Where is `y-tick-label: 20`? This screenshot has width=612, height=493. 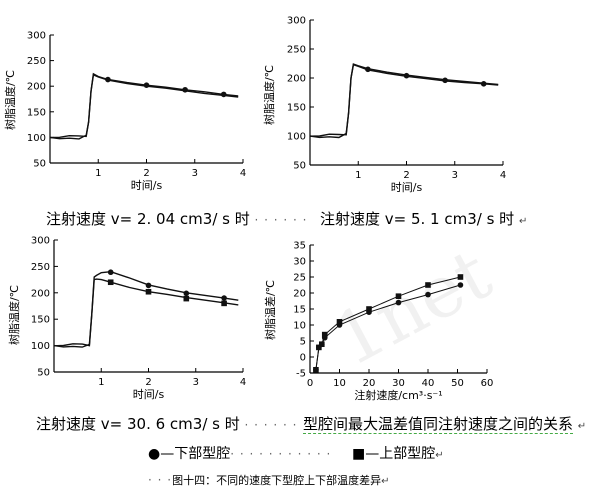
y-tick-label: 20 is located at coordinates (299, 294).